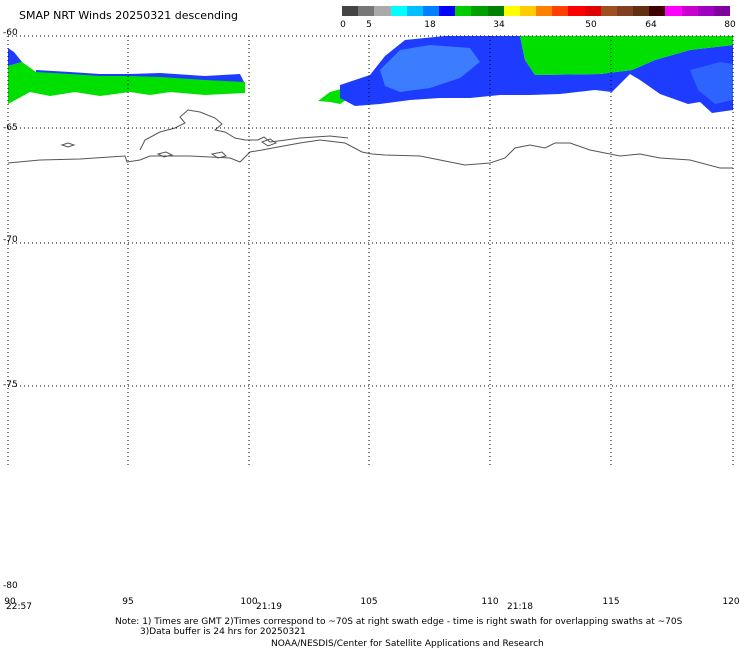 The image size is (740, 650). I want to click on colorbar-label: 0, so click(343, 25).